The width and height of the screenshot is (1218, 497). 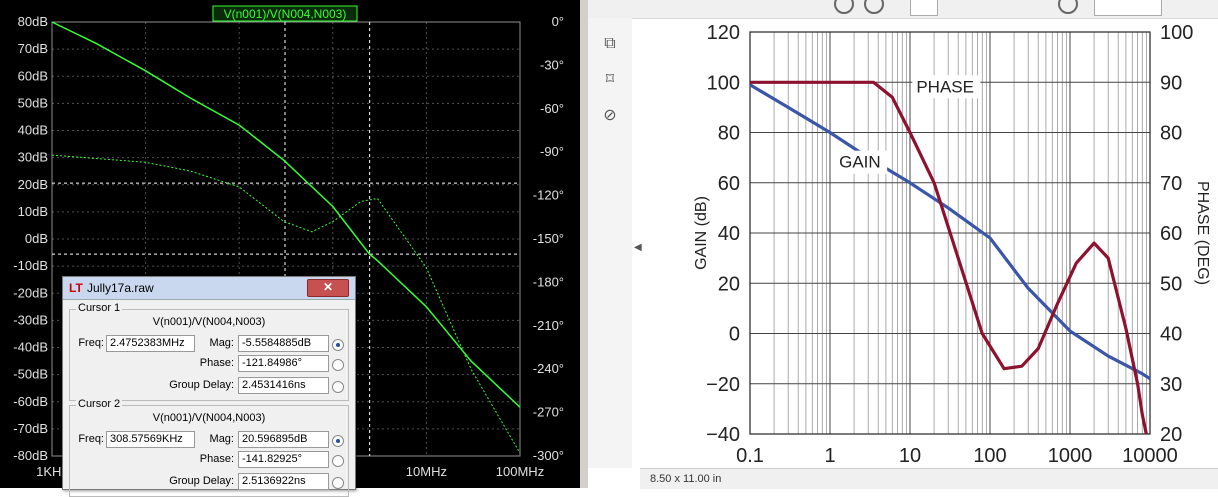 What do you see at coordinates (426, 471) in the screenshot?
I see `x-tick-label: 10MHz` at bounding box center [426, 471].